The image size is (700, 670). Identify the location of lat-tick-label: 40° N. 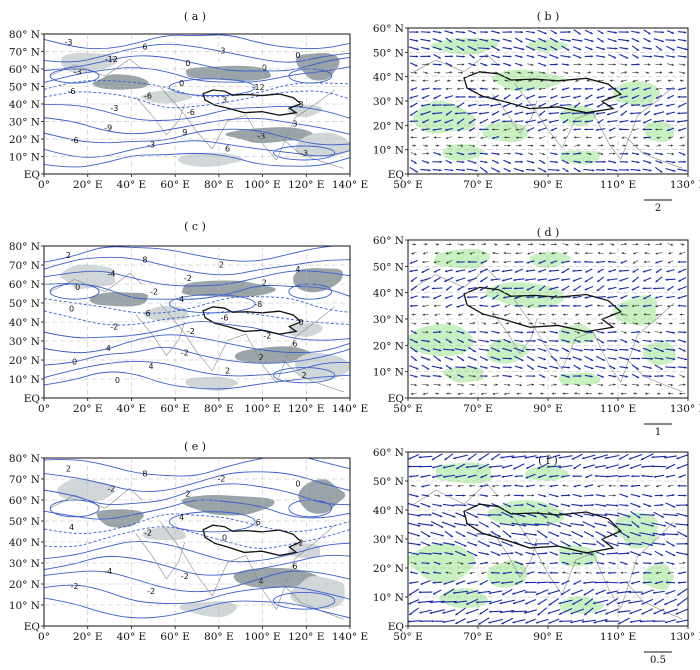
(24, 543).